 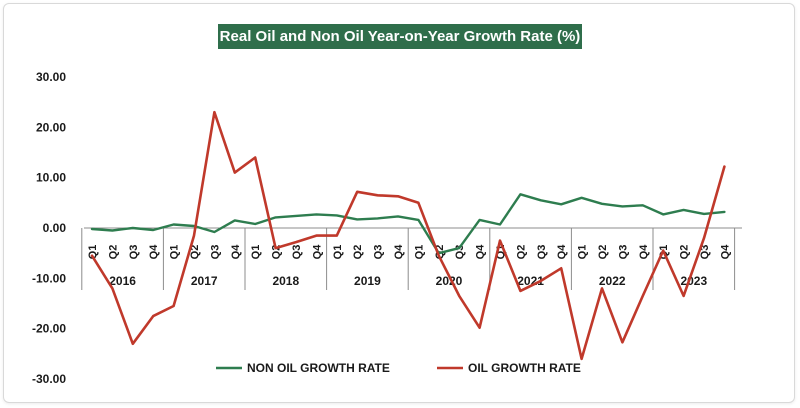 I want to click on year-label: 2018, so click(x=285, y=281).